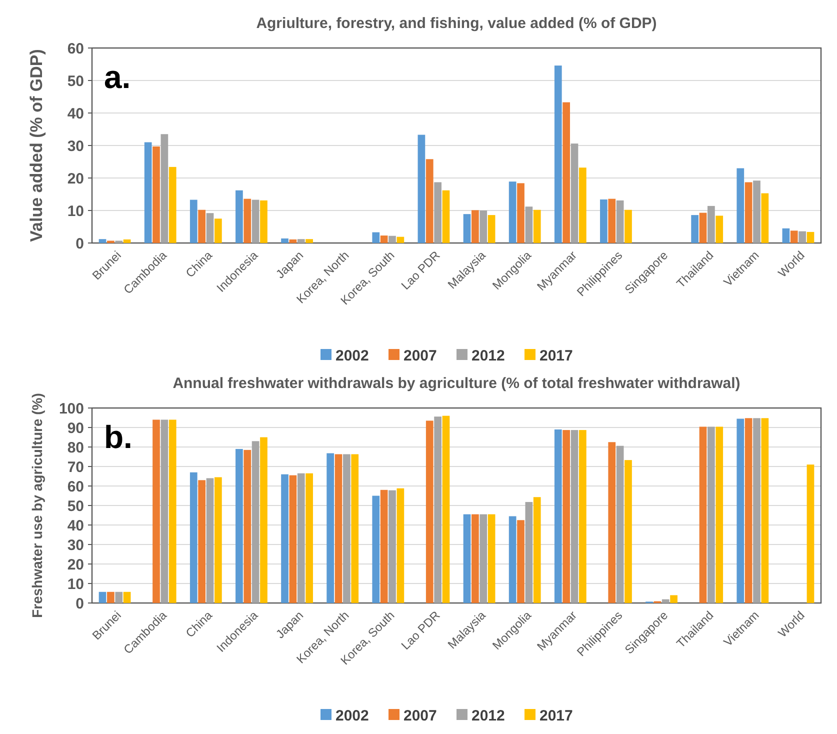 This screenshot has height=734, width=837. I want to click on y-tick-label: 20, so click(75, 179).